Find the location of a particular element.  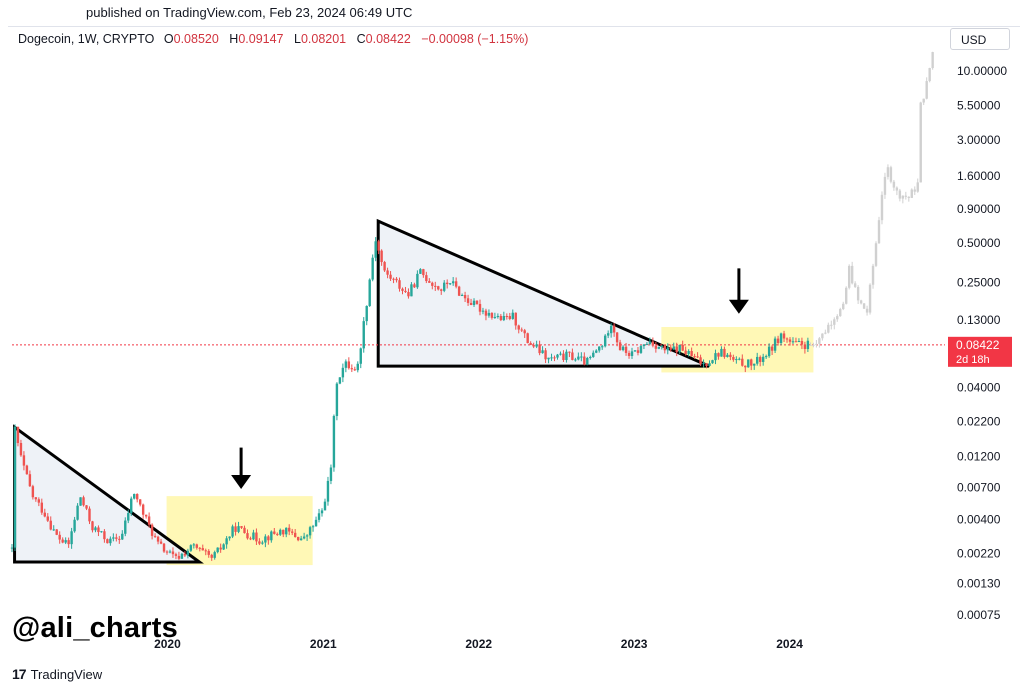

tradingview-branding: 17 TradingView is located at coordinates (57, 674).